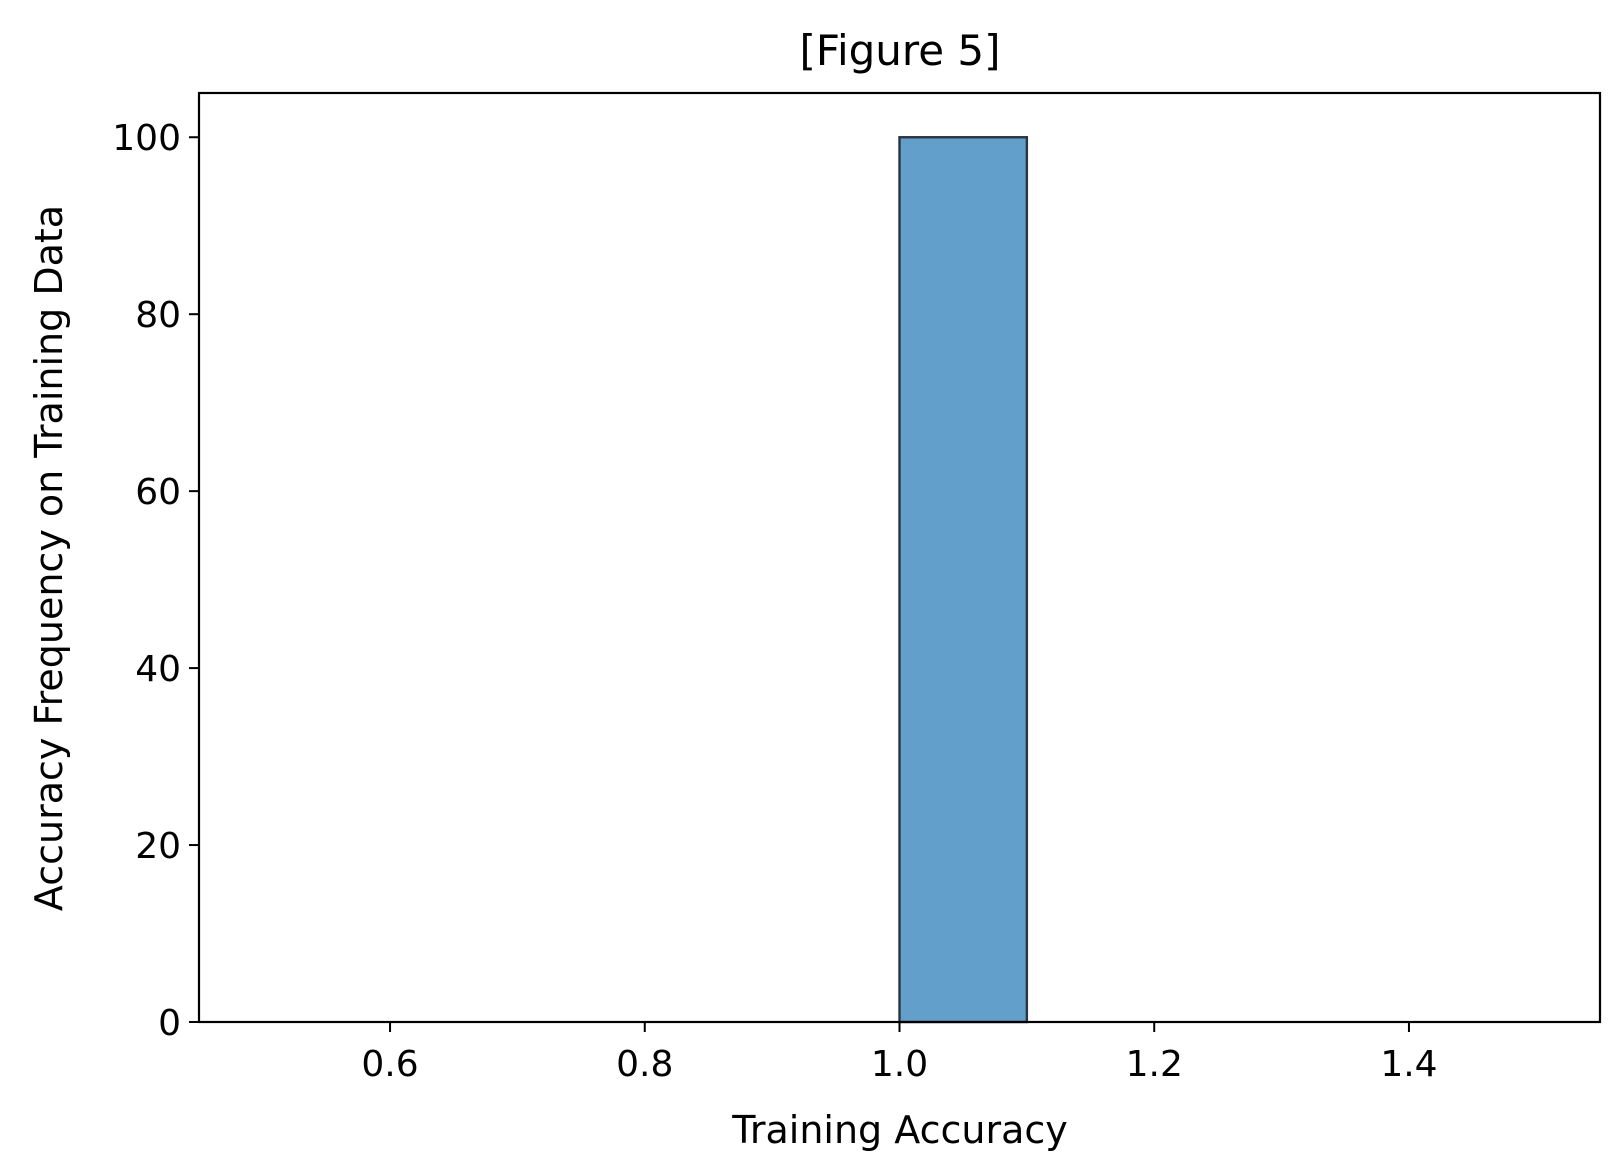  What do you see at coordinates (155, 581) in the screenshot?
I see `y-axis-ticks: 0 20 40 60 80 100` at bounding box center [155, 581].